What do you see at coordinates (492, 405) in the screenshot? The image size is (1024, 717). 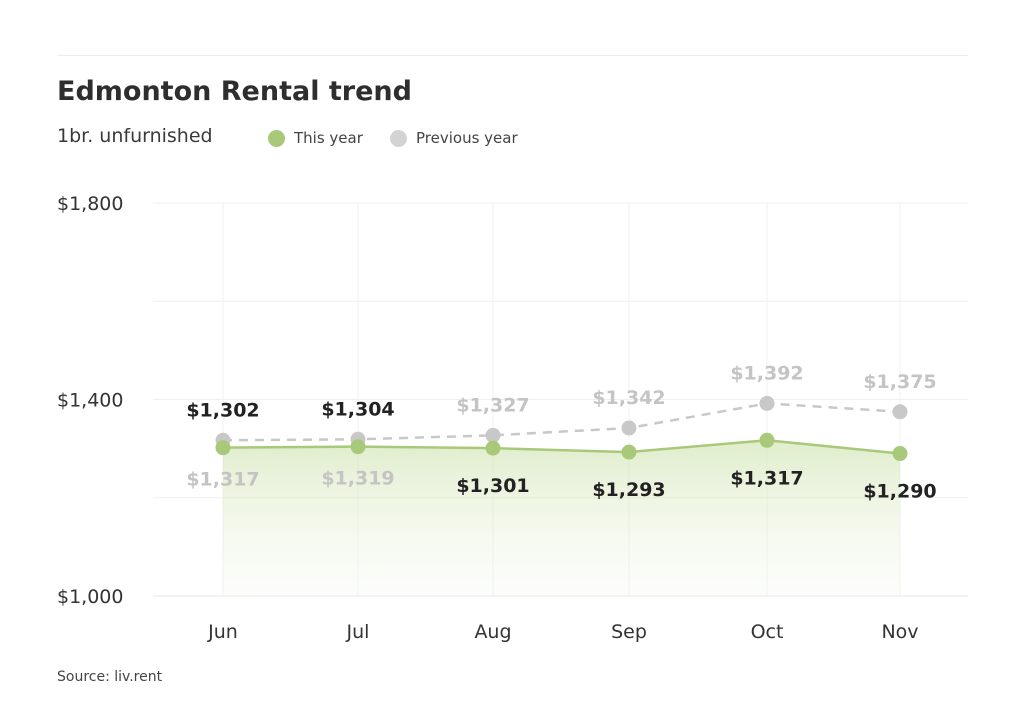 I see `previous-year-data-label: $1,327` at bounding box center [492, 405].